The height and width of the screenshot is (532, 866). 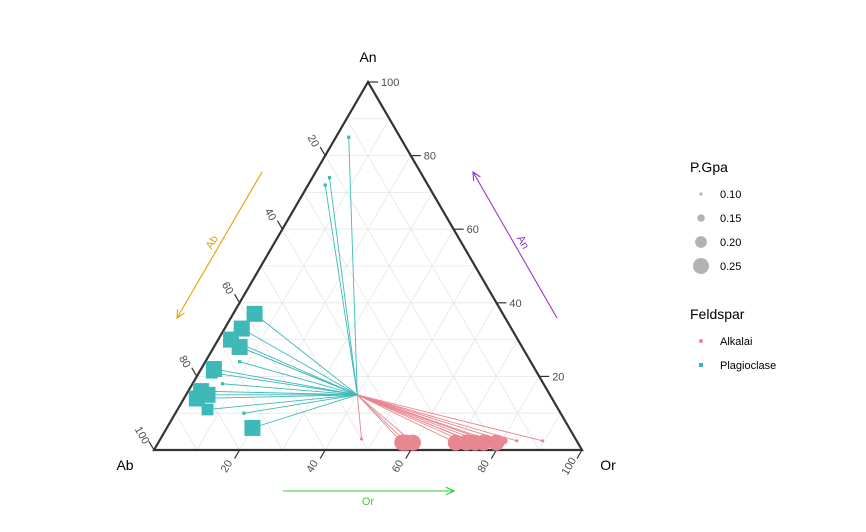 What do you see at coordinates (730, 243) in the screenshot?
I see `legend-size-label-2: 0.20` at bounding box center [730, 243].